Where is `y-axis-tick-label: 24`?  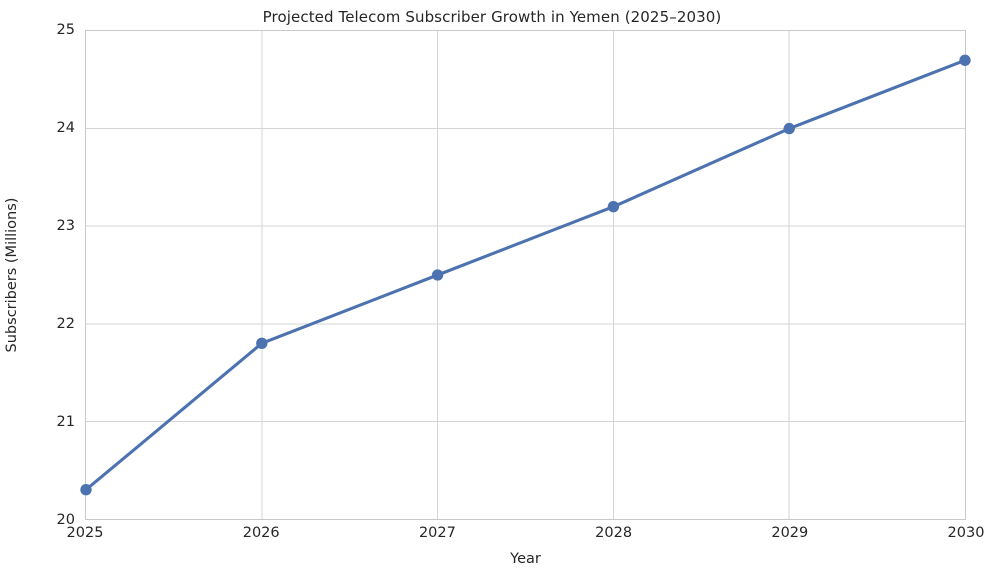
y-axis-tick-label: 24 is located at coordinates (65, 127).